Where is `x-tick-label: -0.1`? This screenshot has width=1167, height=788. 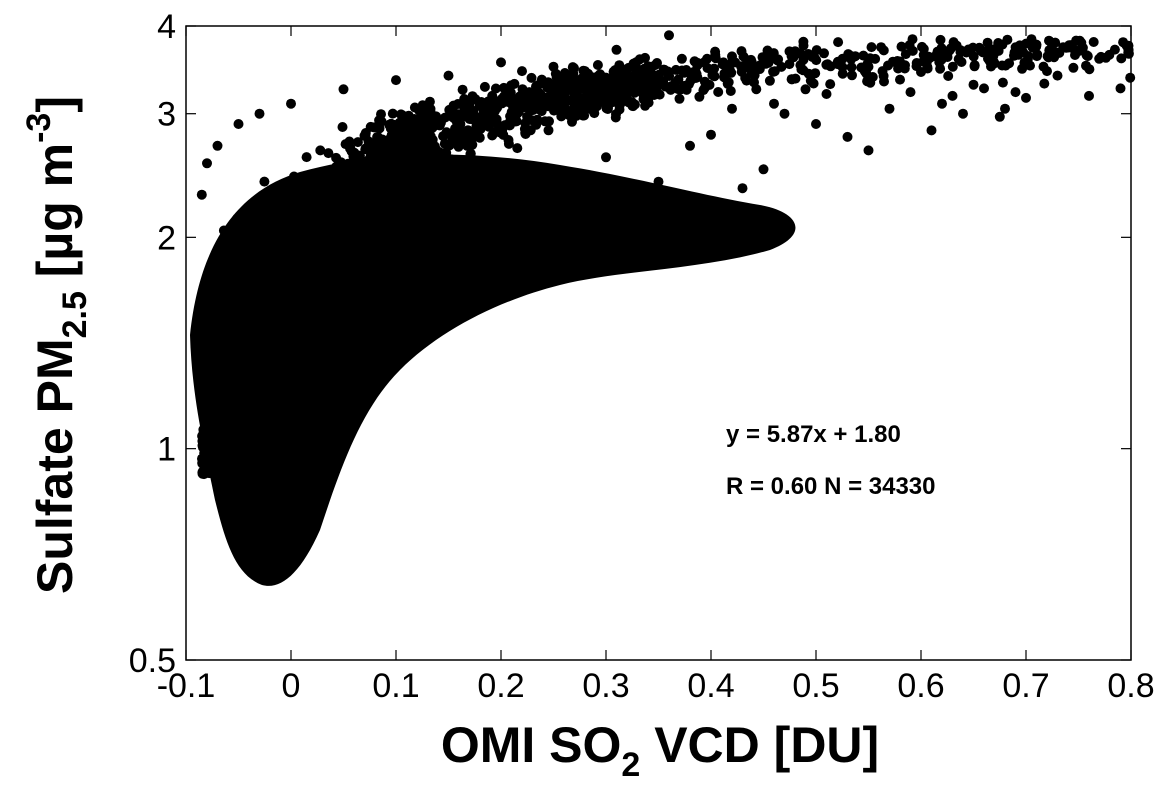
x-tick-label: -0.1 is located at coordinates (186, 686).